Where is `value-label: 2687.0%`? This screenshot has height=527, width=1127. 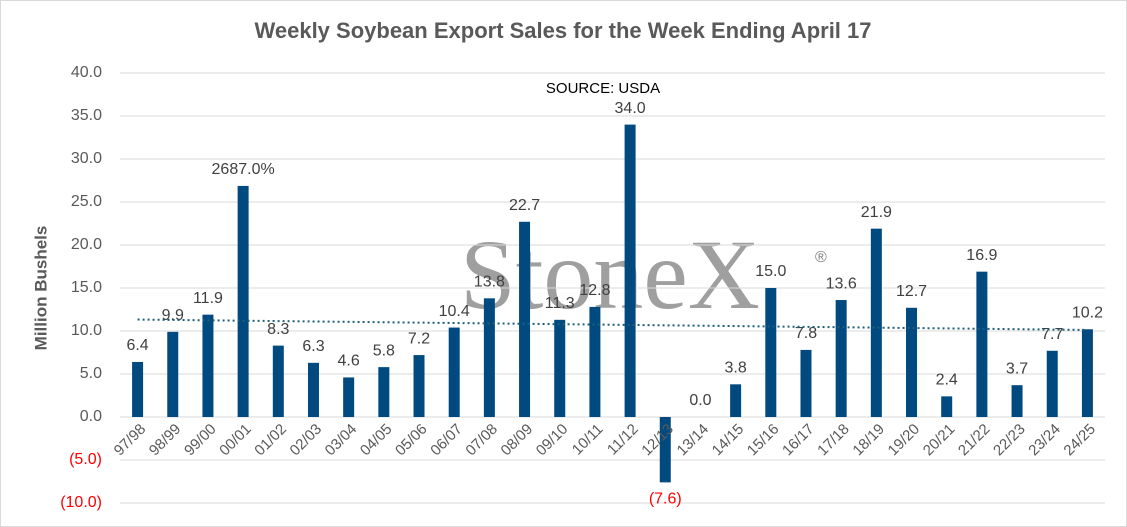 value-label: 2687.0% is located at coordinates (243, 169).